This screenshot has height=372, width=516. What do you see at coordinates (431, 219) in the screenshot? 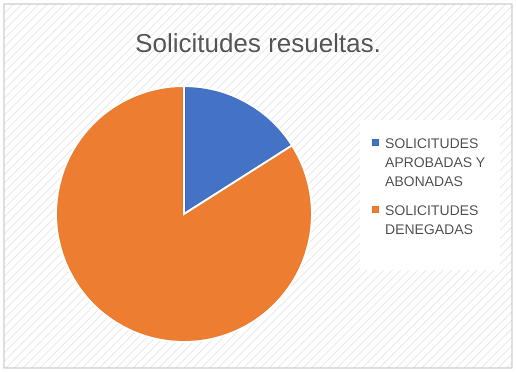
I see `legend-label: SOLICITUDES DENEGADAS` at bounding box center [431, 219].